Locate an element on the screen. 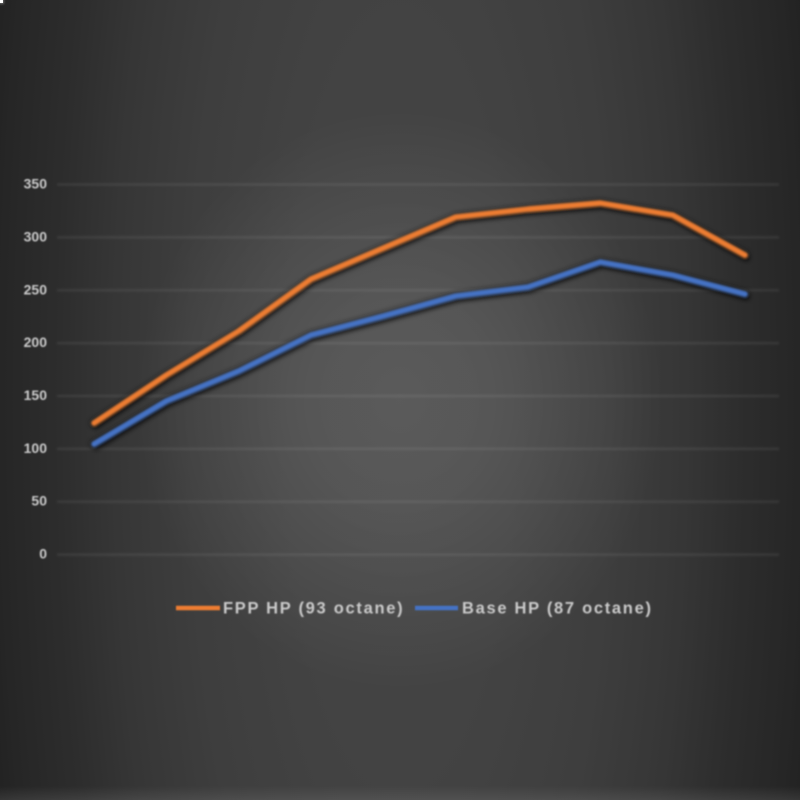  svg-text: 350 is located at coordinates (36, 184).